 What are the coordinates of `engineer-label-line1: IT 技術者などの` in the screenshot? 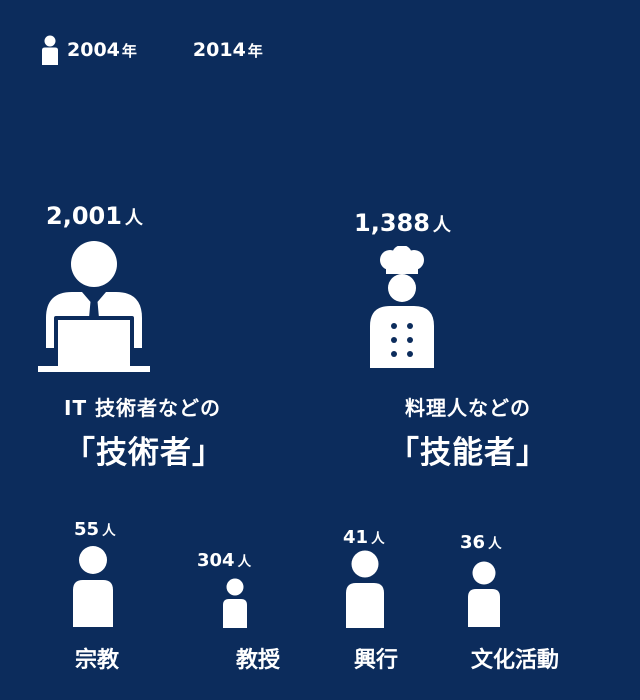 It's located at (143, 408).